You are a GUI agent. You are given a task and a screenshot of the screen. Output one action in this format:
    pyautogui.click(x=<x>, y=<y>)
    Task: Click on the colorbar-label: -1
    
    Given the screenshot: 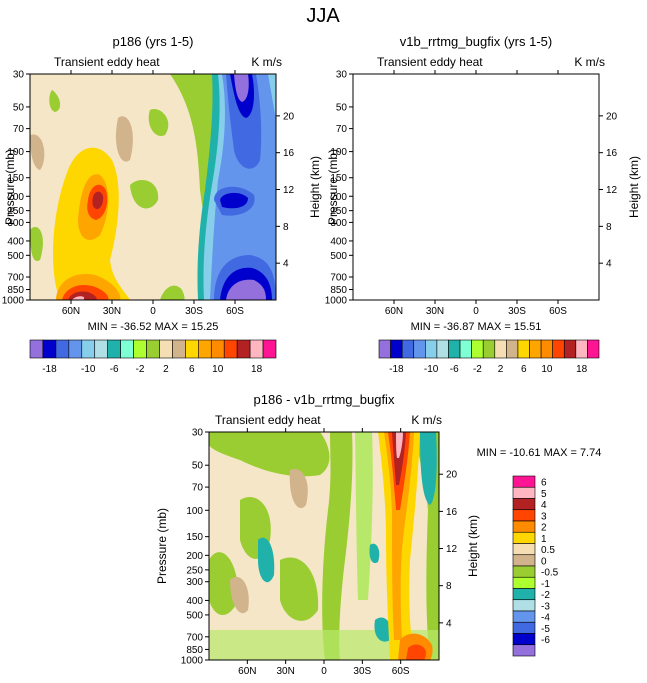 What is the action you would take?
    pyautogui.click(x=545, y=584)
    